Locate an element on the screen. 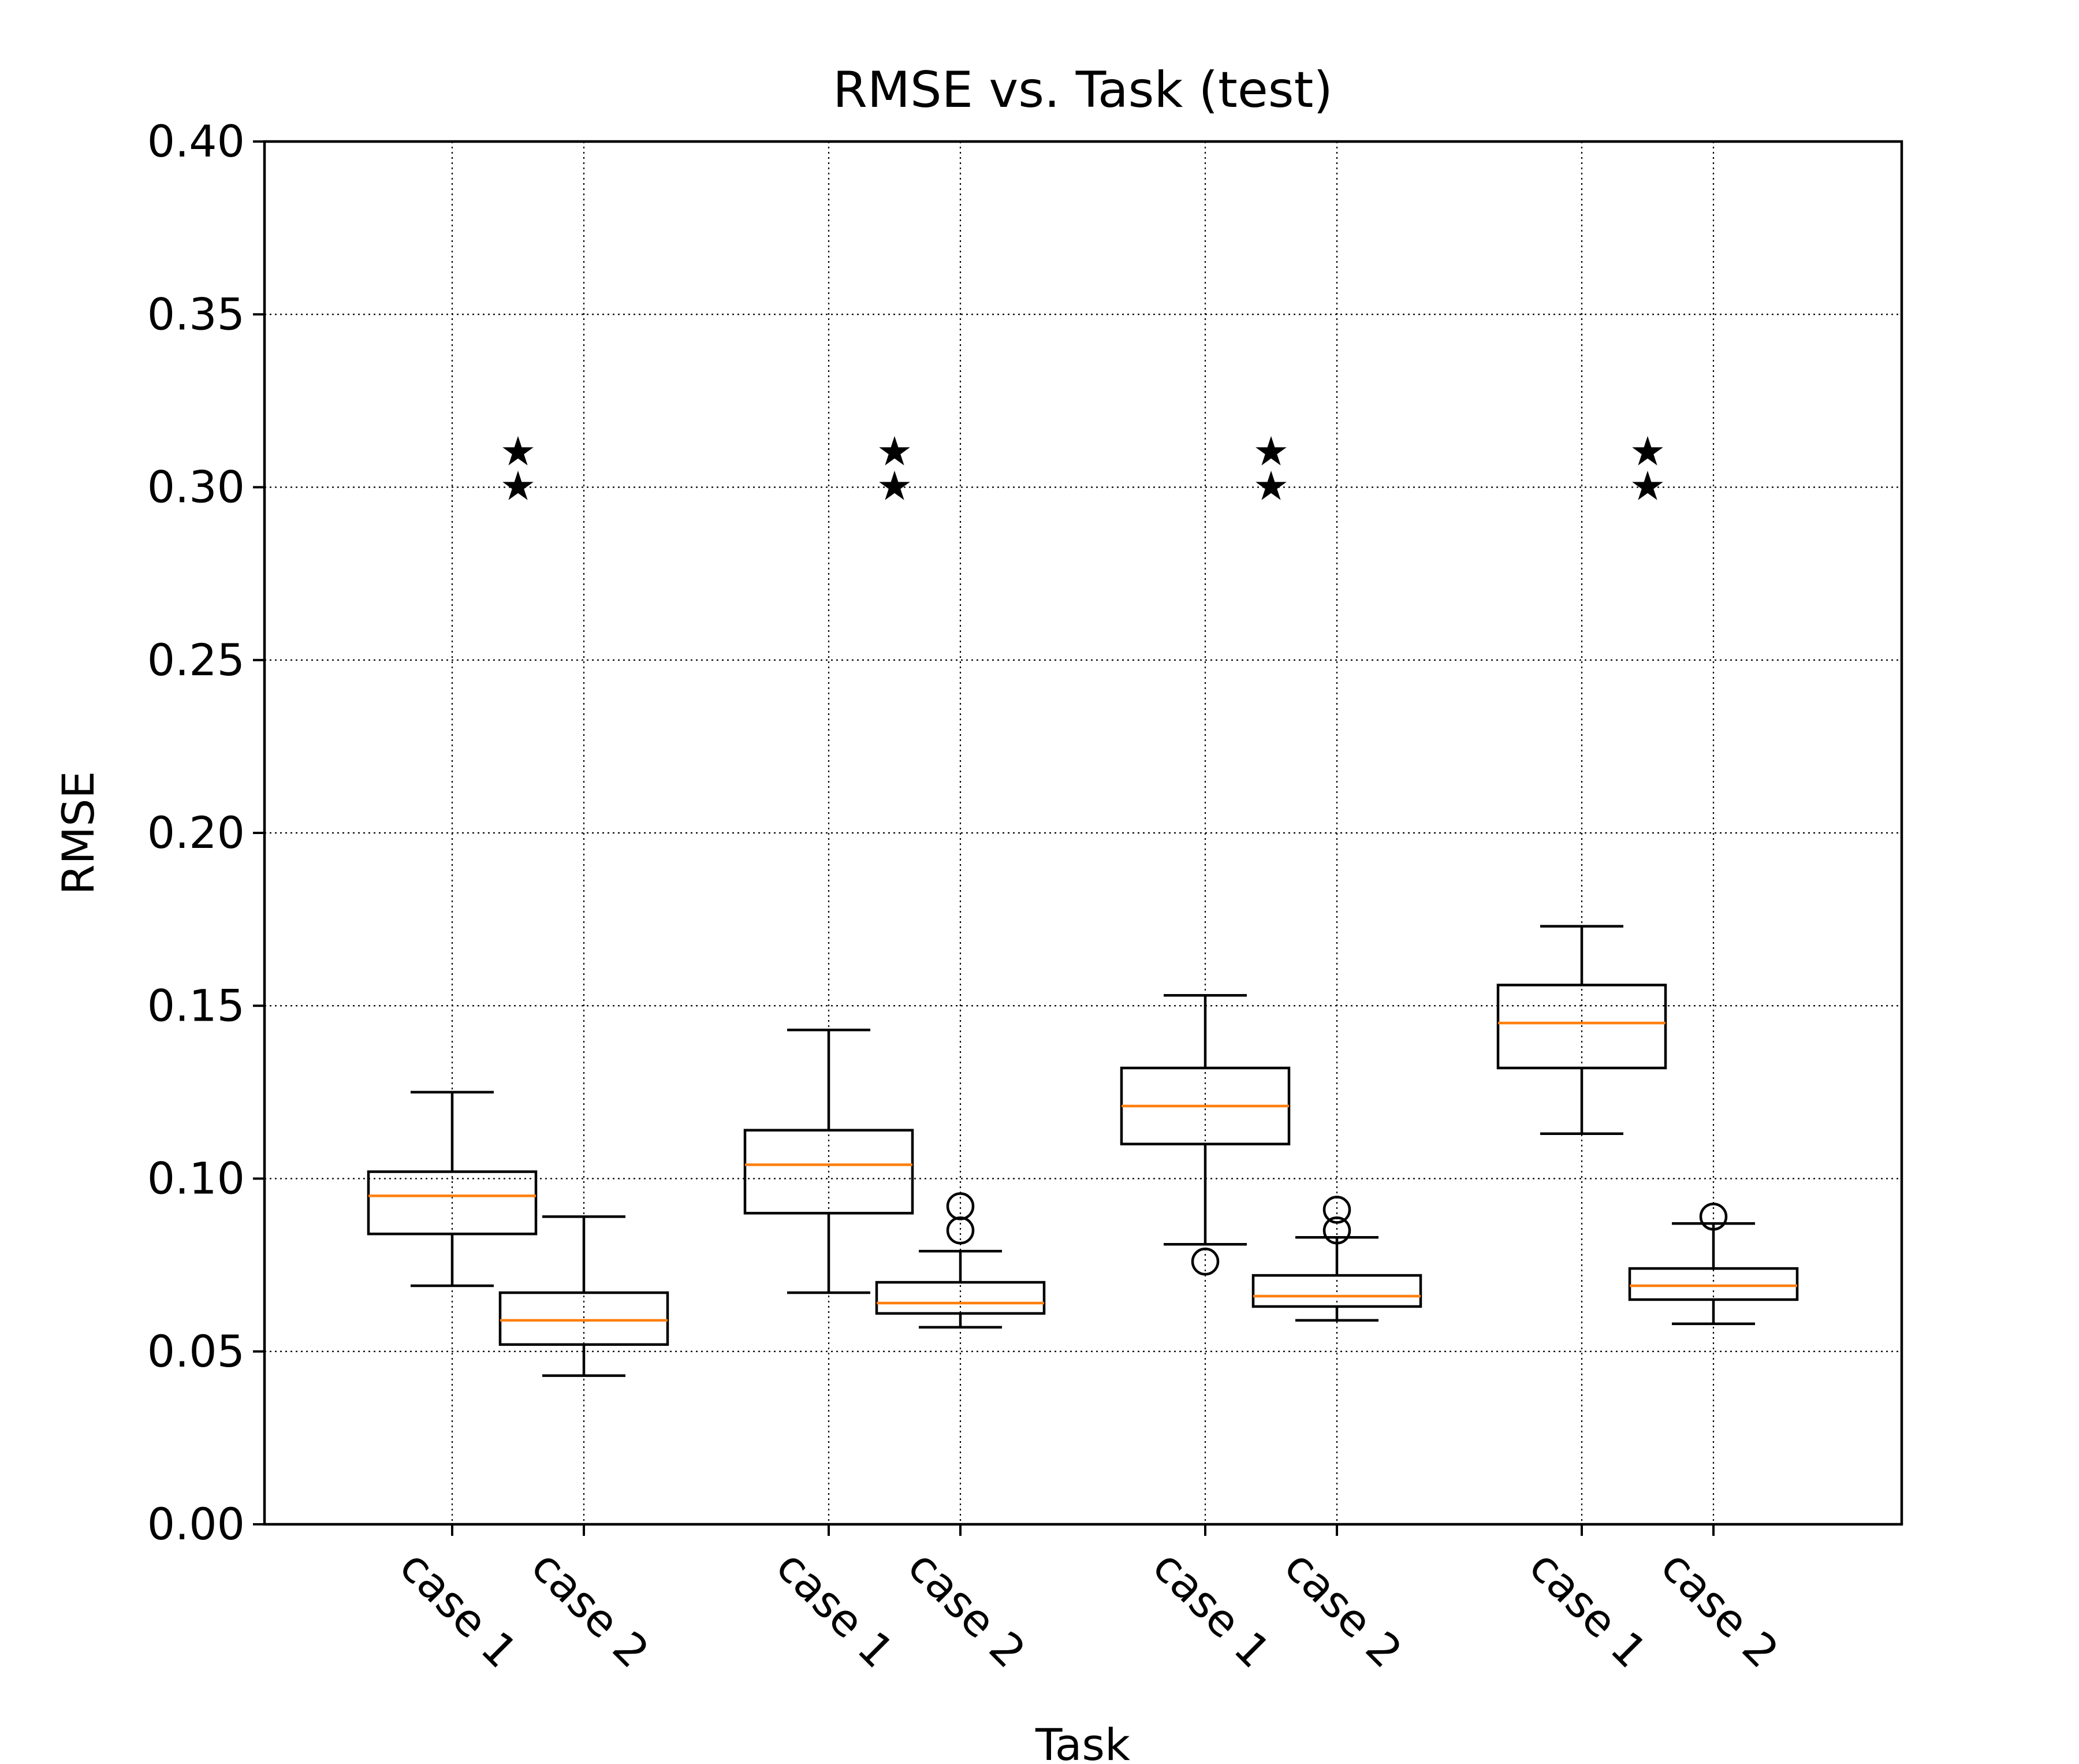 The width and height of the screenshot is (2079, 1764). y-axis-label: RMSE is located at coordinates (78, 833).